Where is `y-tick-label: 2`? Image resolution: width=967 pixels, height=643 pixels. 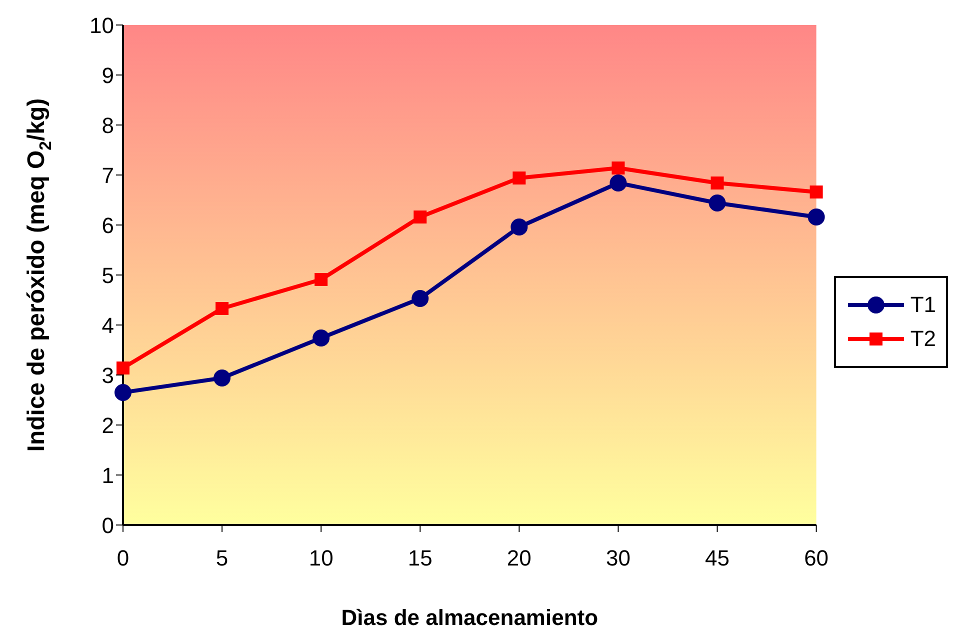
y-tick-label: 2 is located at coordinates (108, 425).